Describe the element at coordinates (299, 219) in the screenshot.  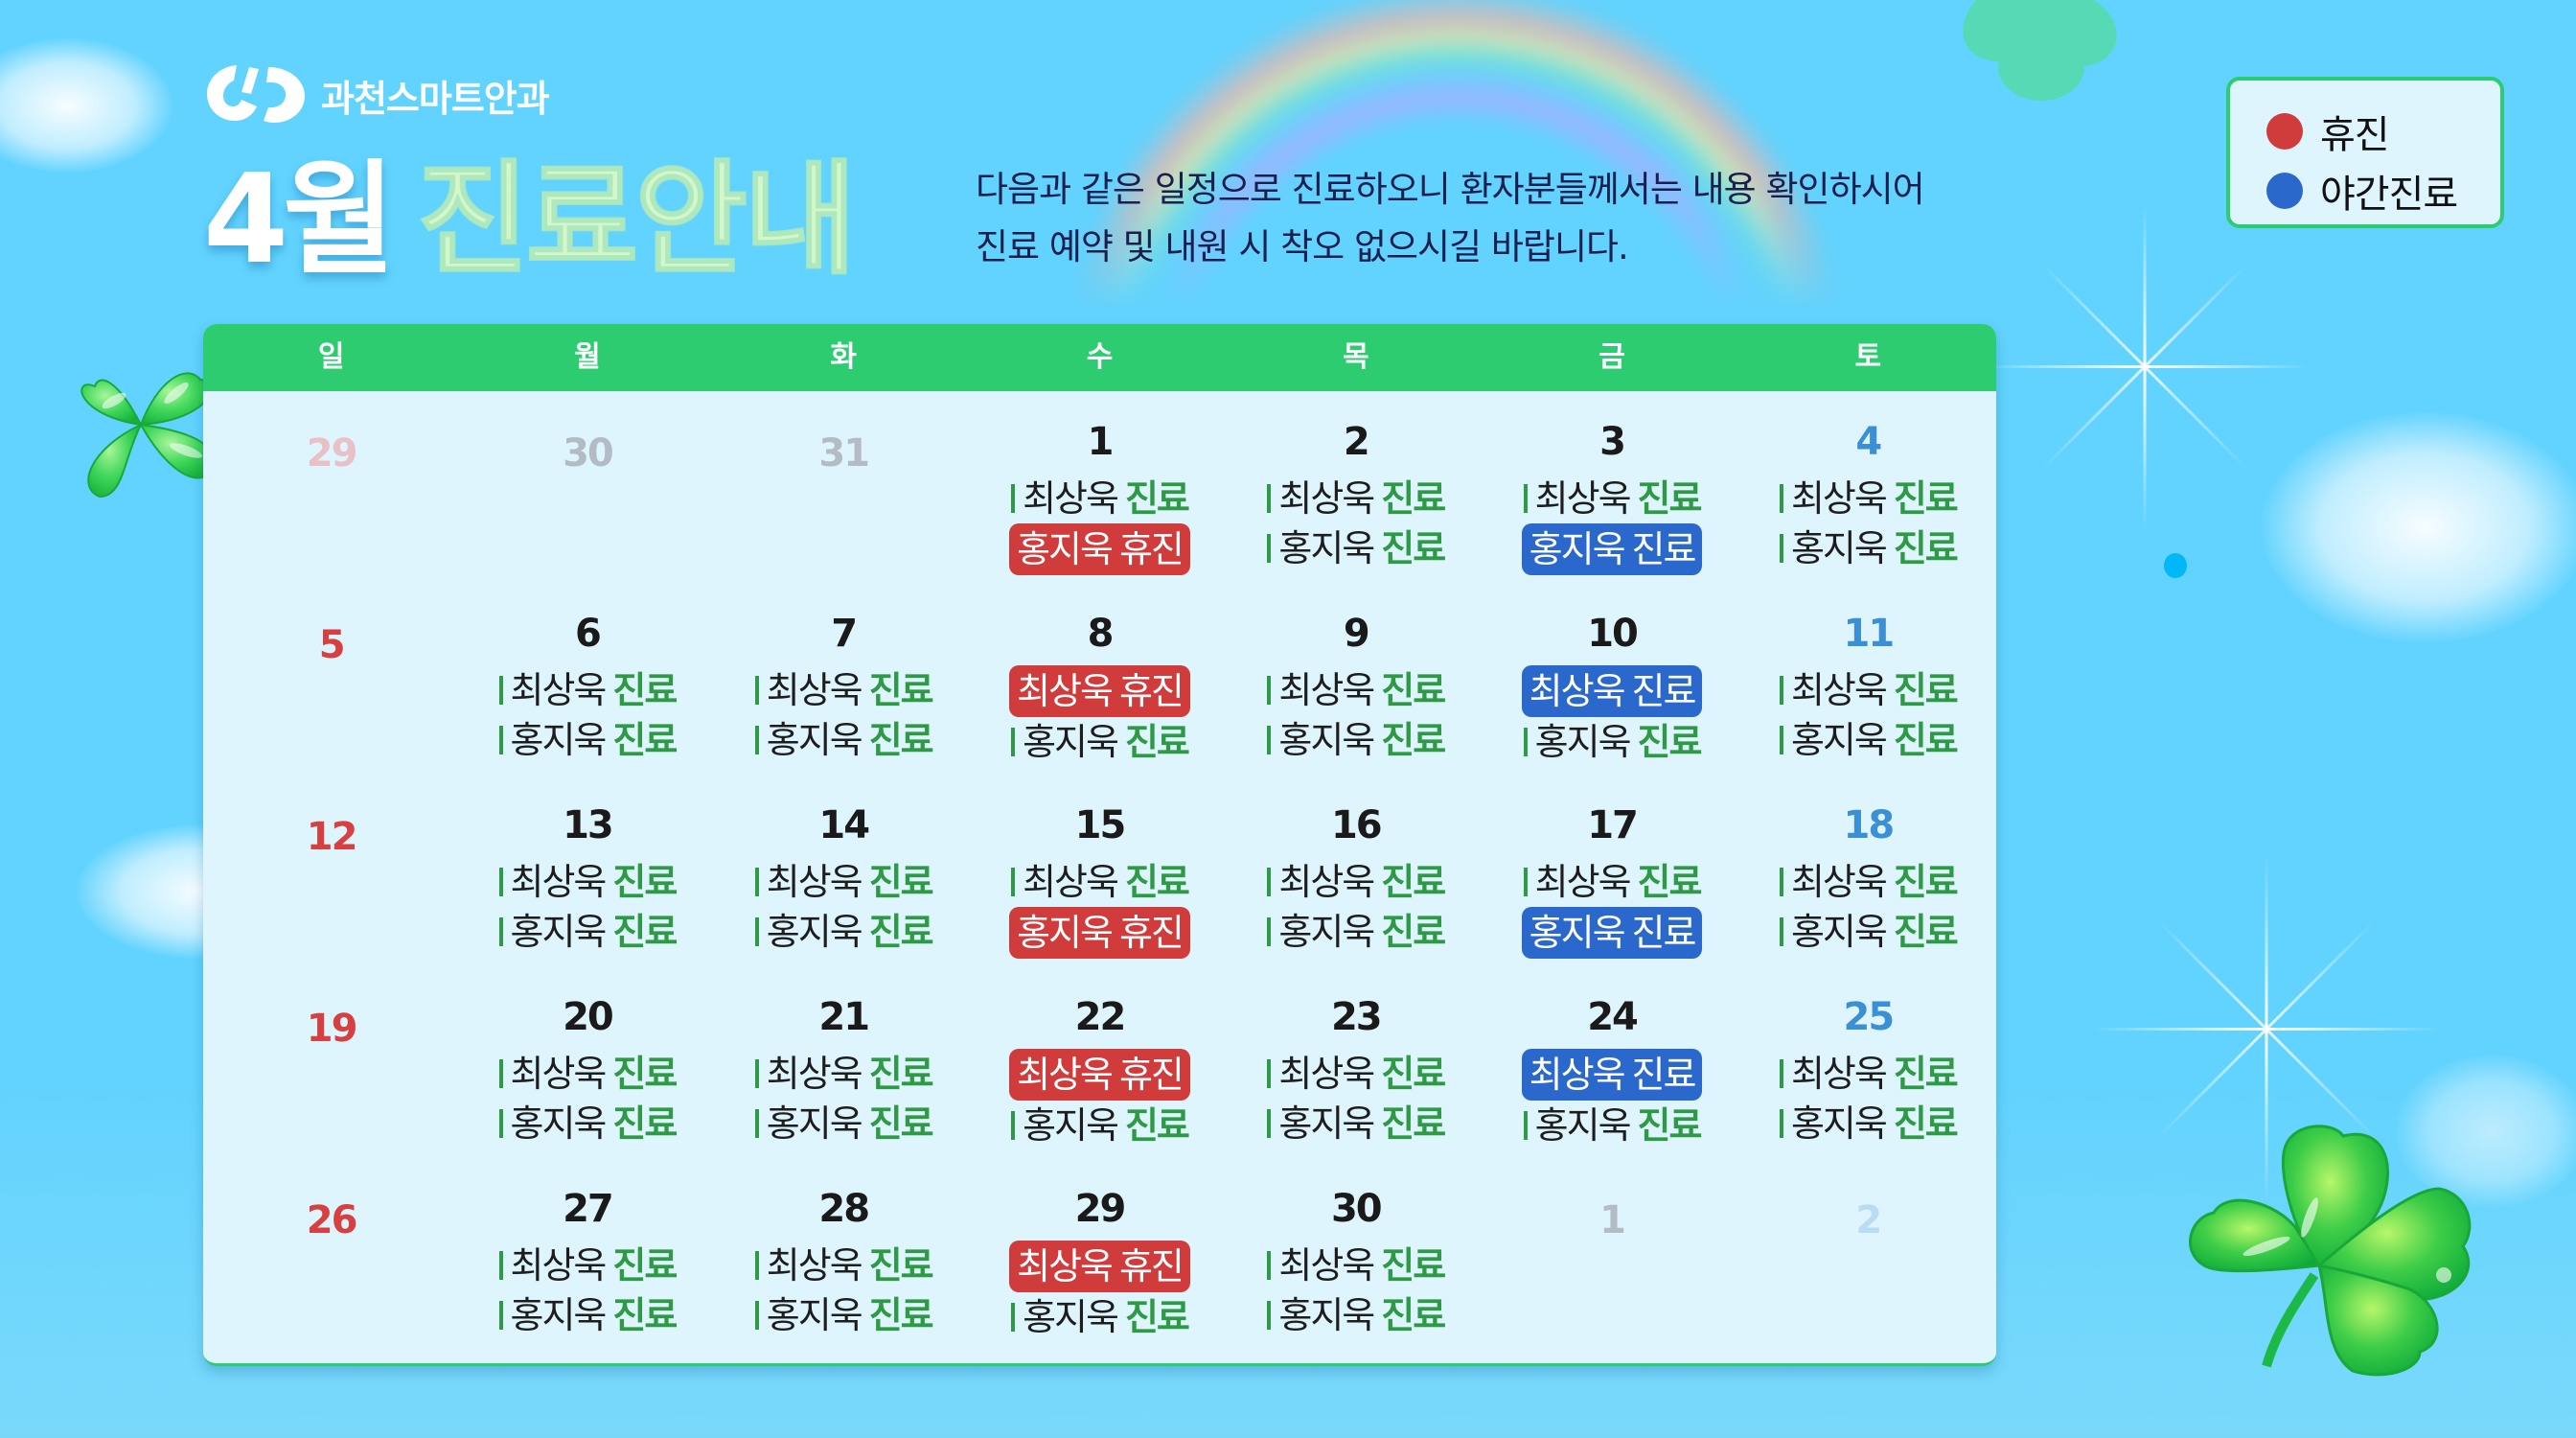
I see `title-month: 4월` at that location.